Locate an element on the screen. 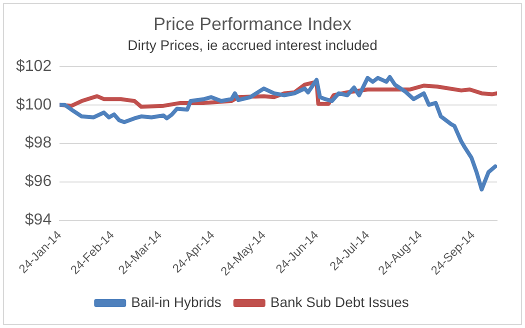 The height and width of the screenshot is (328, 525). y-tick-label: $96 is located at coordinates (38, 181).